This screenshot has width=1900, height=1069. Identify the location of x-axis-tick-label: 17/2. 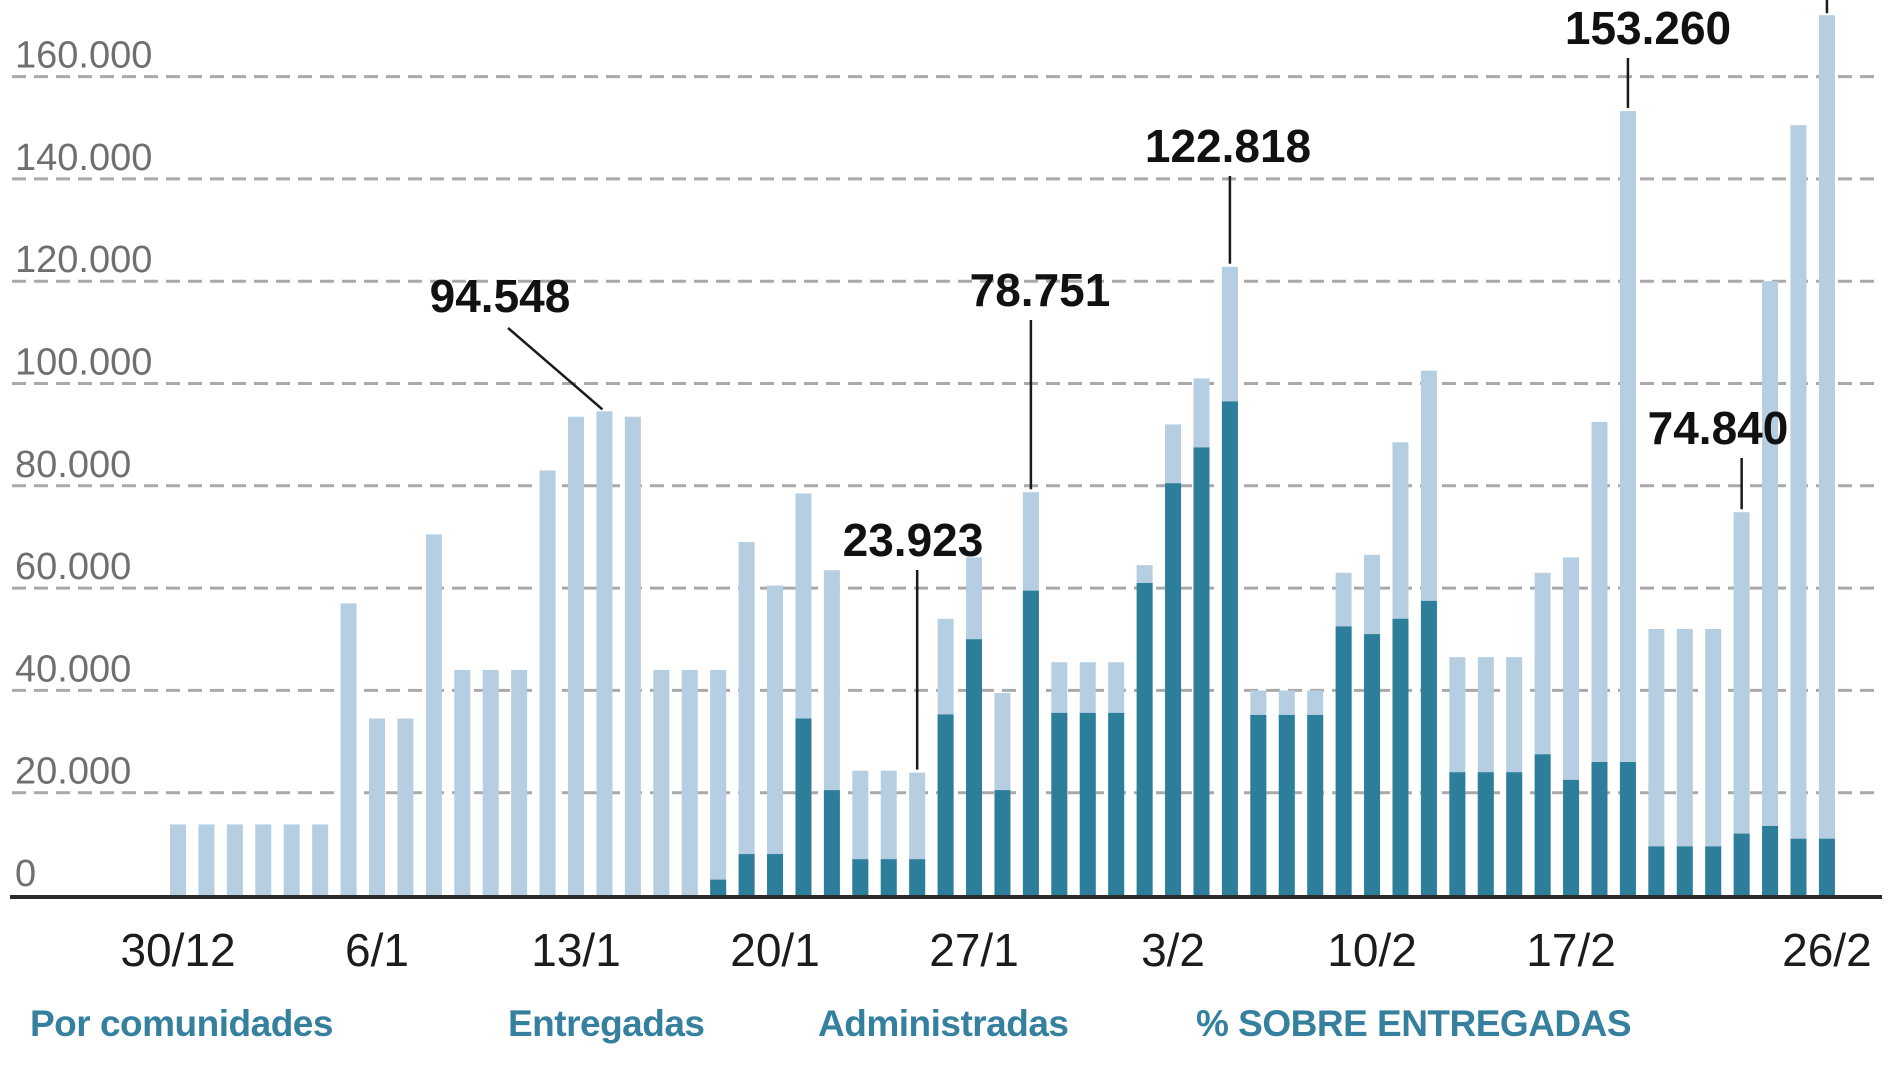
(1571, 950).